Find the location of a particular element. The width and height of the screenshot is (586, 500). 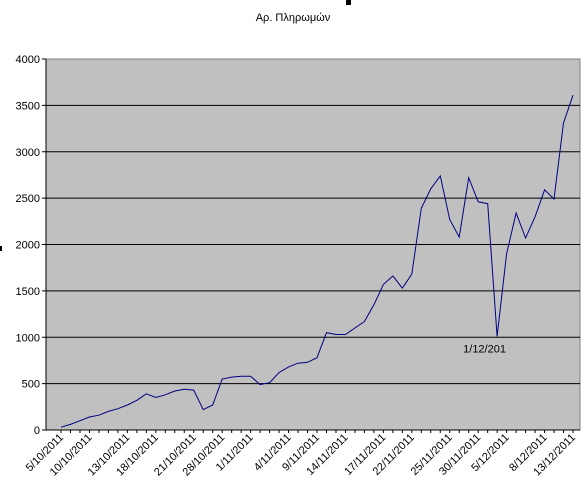

y-tick-label: 4000 is located at coordinates (28, 60).